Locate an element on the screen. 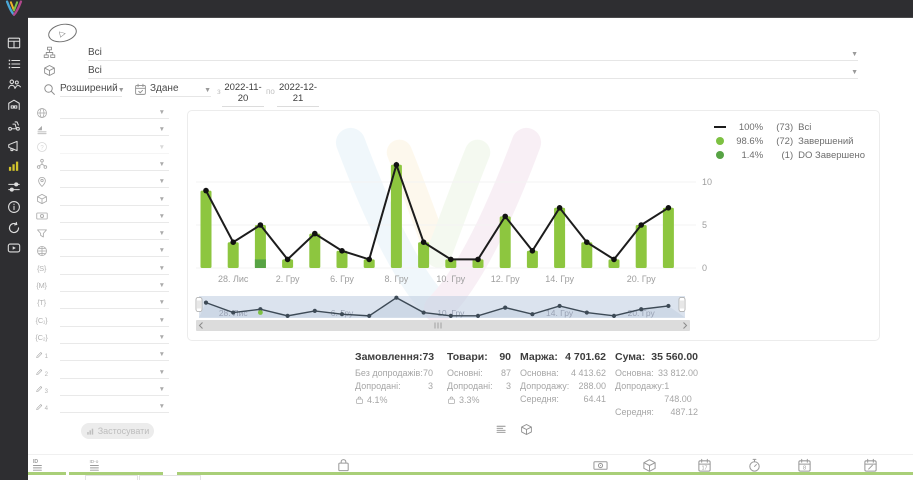 The width and height of the screenshot is (913, 480). sidebar-item-info is located at coordinates (14, 207).